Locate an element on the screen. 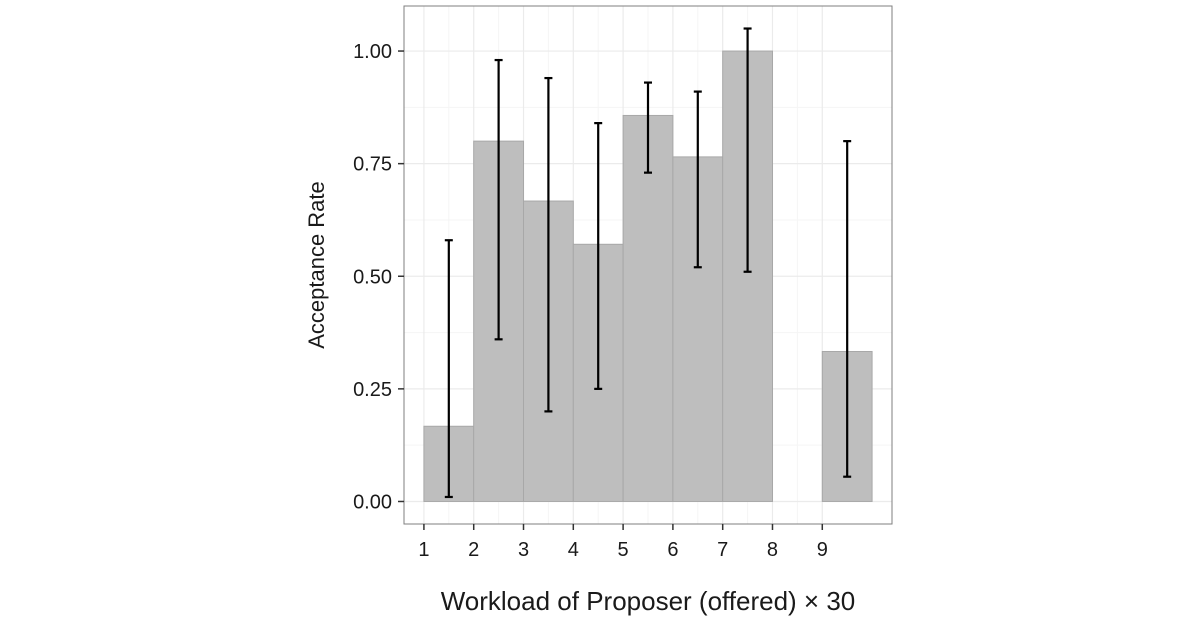  x-tick-label: 2 is located at coordinates (473, 550).